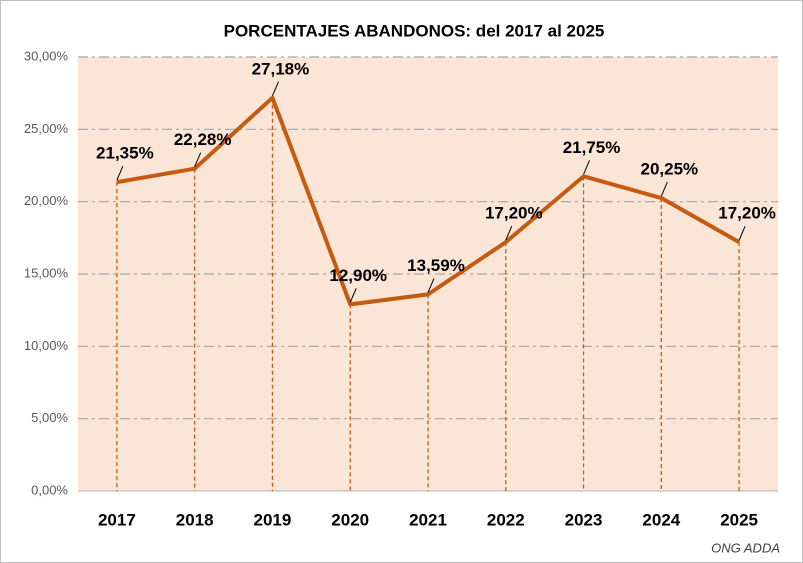 Image resolution: width=803 pixels, height=563 pixels. What do you see at coordinates (49, 417) in the screenshot?
I see `y-tick-label: 5,00%` at bounding box center [49, 417].